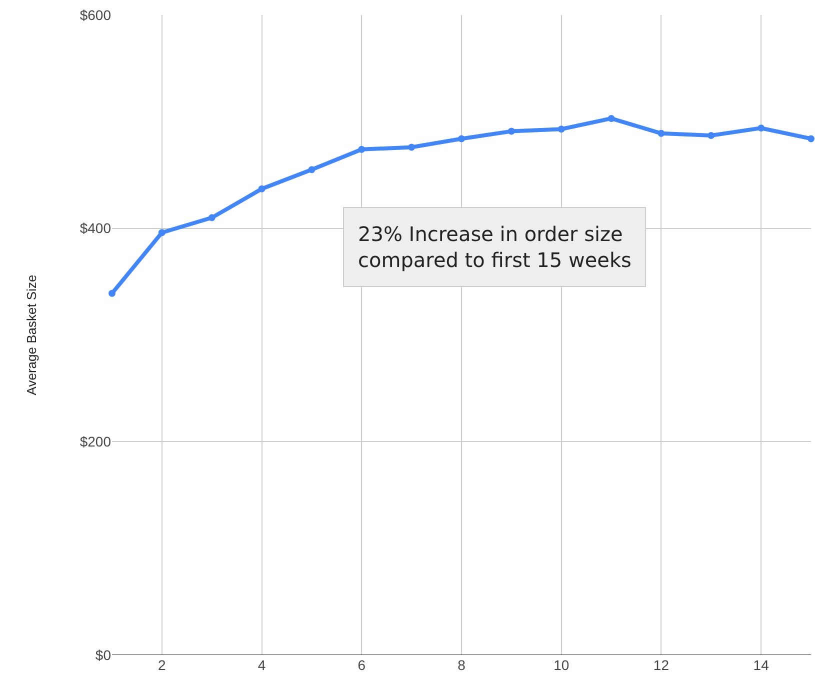  I want to click on annotation: 23% Increase in order size compared to first 15 weeks, so click(495, 247).